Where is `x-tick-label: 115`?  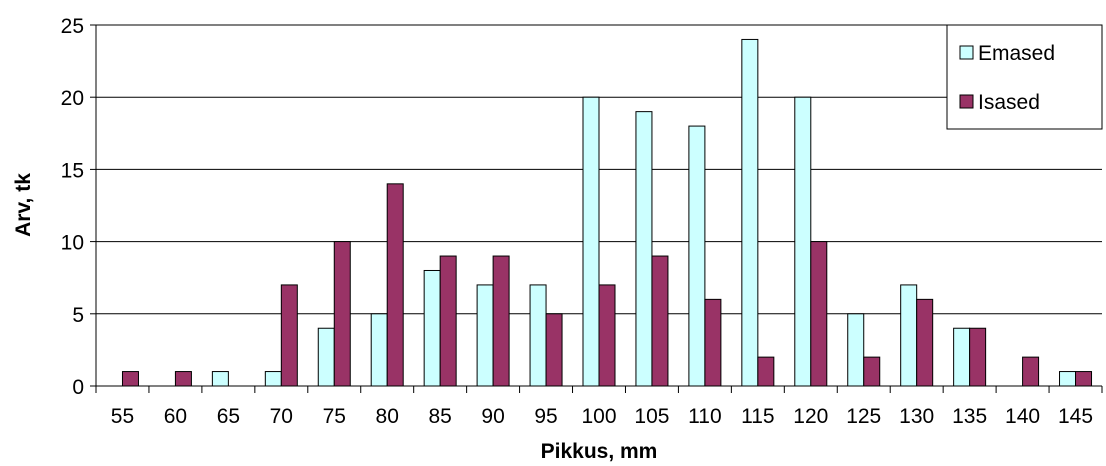 x-tick-label: 115 is located at coordinates (757, 416).